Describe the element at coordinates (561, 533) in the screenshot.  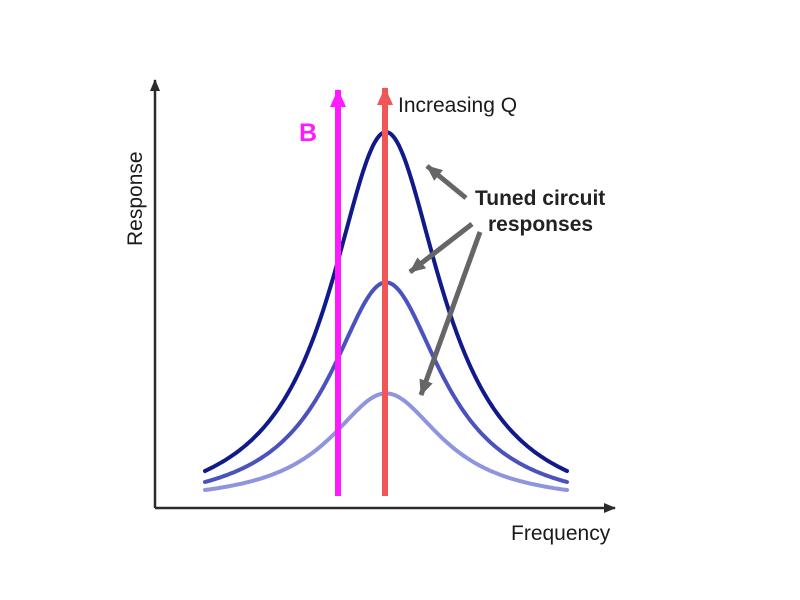
I see `x-axis-label: Frequency` at that location.